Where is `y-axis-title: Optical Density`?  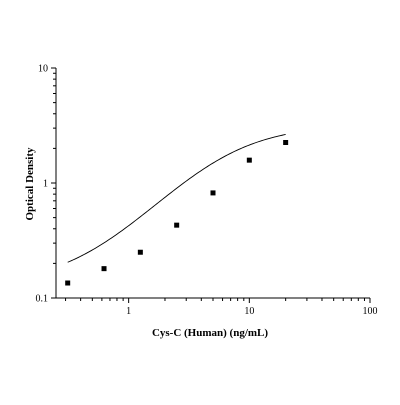 y-axis-title: Optical Density is located at coordinates (30, 184).